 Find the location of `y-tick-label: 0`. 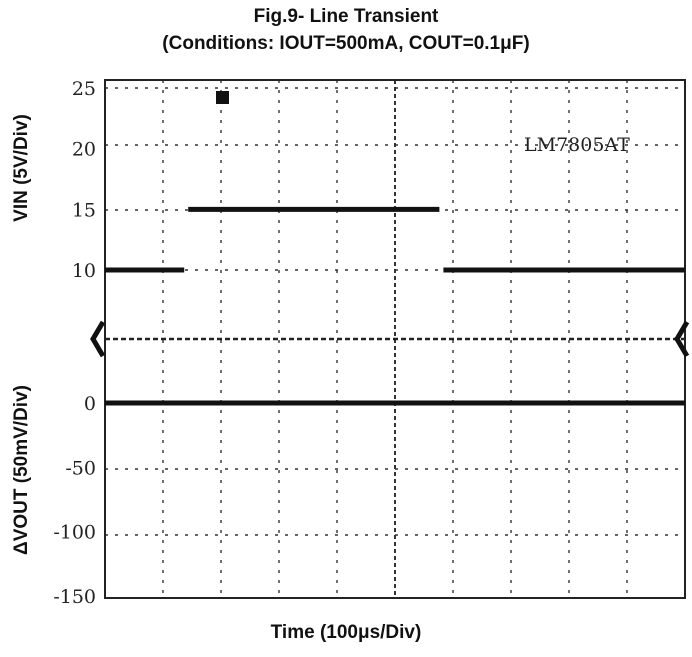

y-tick-label: 0 is located at coordinates (90, 404).